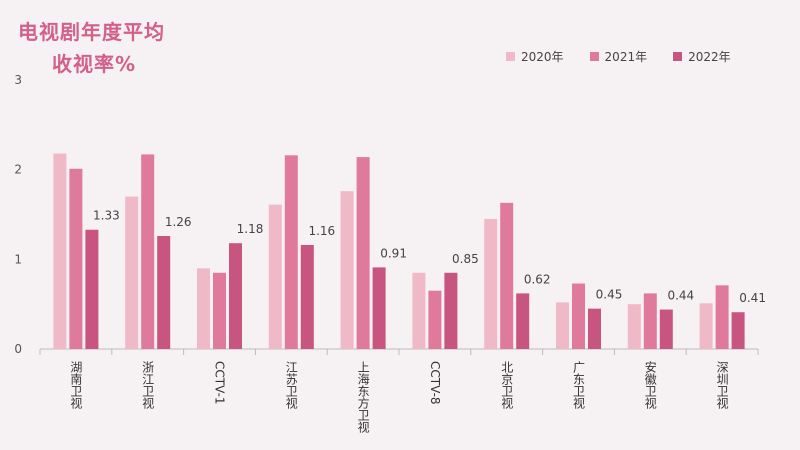 The image size is (800, 450). Describe the element at coordinates (18, 259) in the screenshot. I see `y-tick-label: 1` at that location.